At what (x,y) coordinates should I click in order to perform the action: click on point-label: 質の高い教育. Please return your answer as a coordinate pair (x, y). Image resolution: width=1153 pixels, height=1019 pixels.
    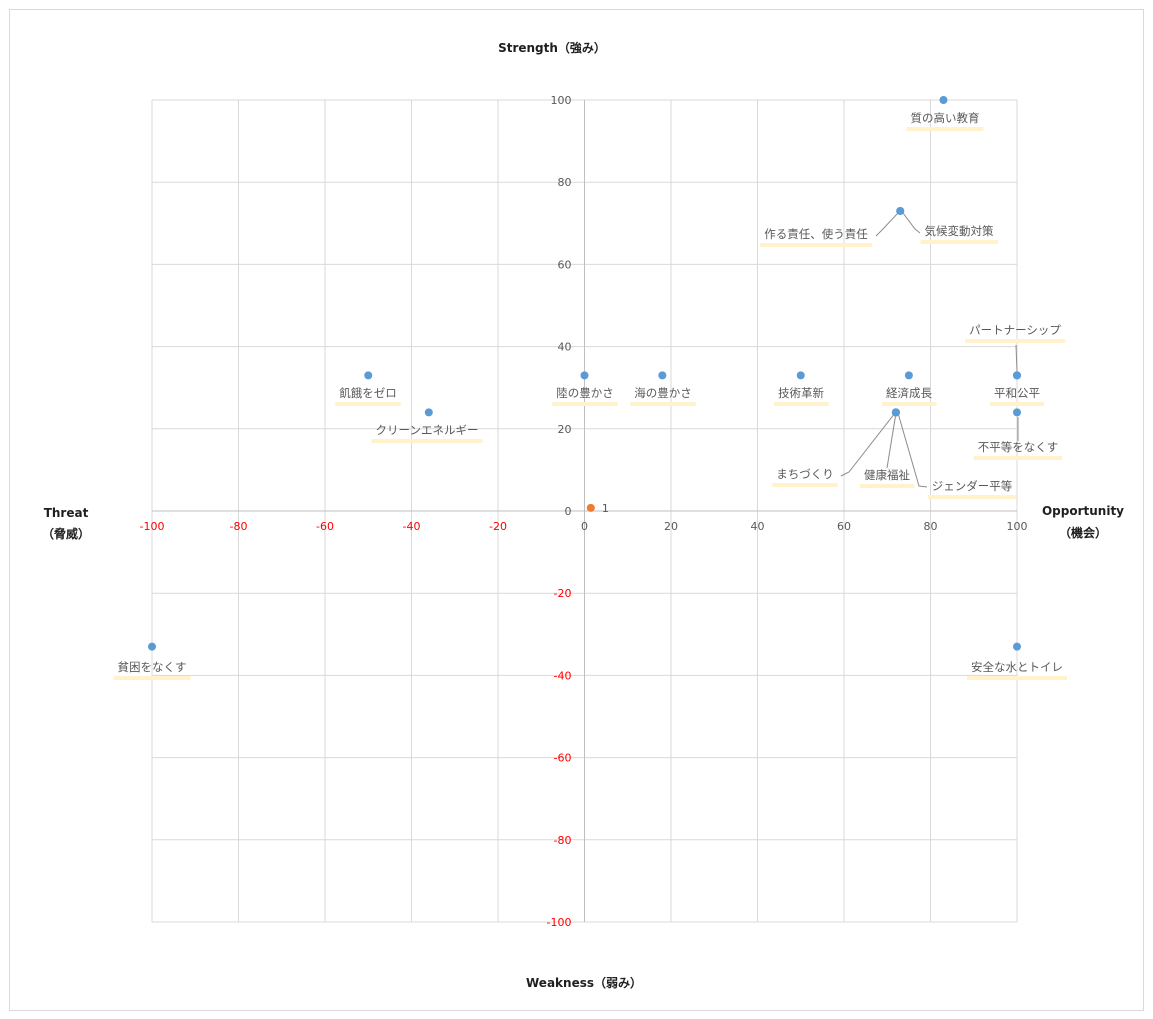
    Looking at the image, I should click on (945, 121).